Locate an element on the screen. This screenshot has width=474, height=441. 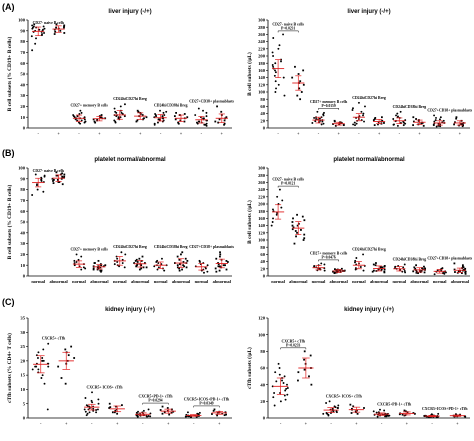
group-label: CXCR5+ cTfh is located at coordinates (54, 339).